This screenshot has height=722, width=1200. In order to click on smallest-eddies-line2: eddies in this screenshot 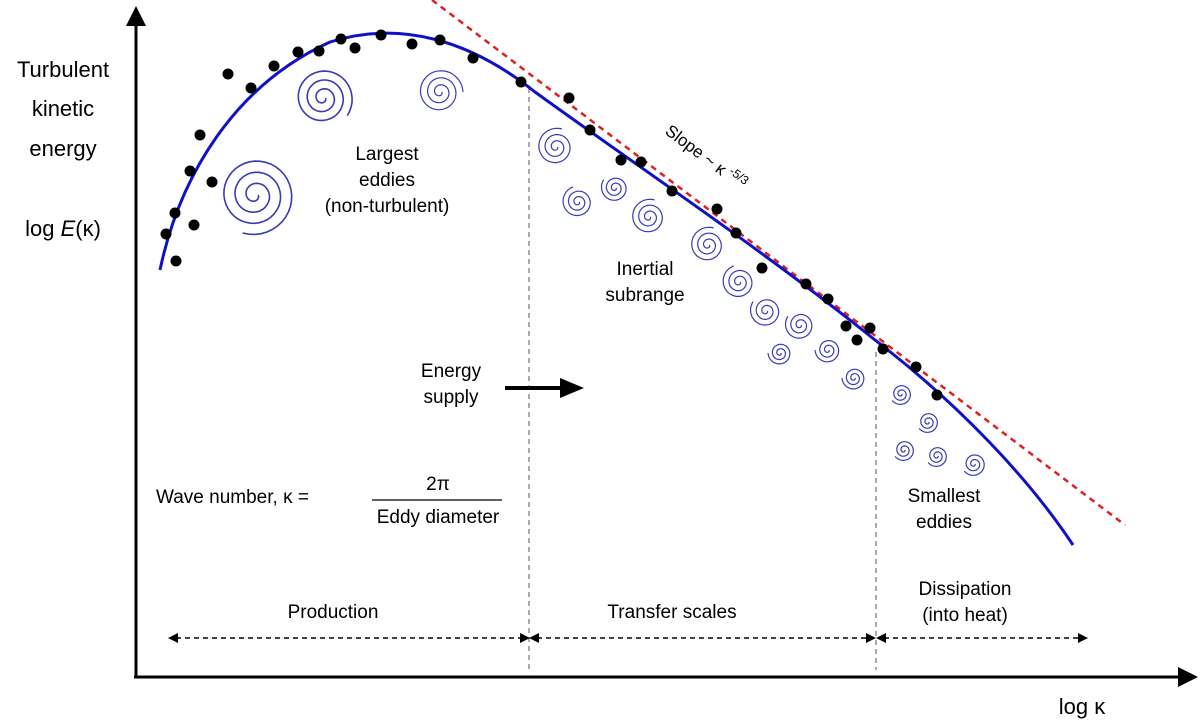, I will do `click(944, 522)`.